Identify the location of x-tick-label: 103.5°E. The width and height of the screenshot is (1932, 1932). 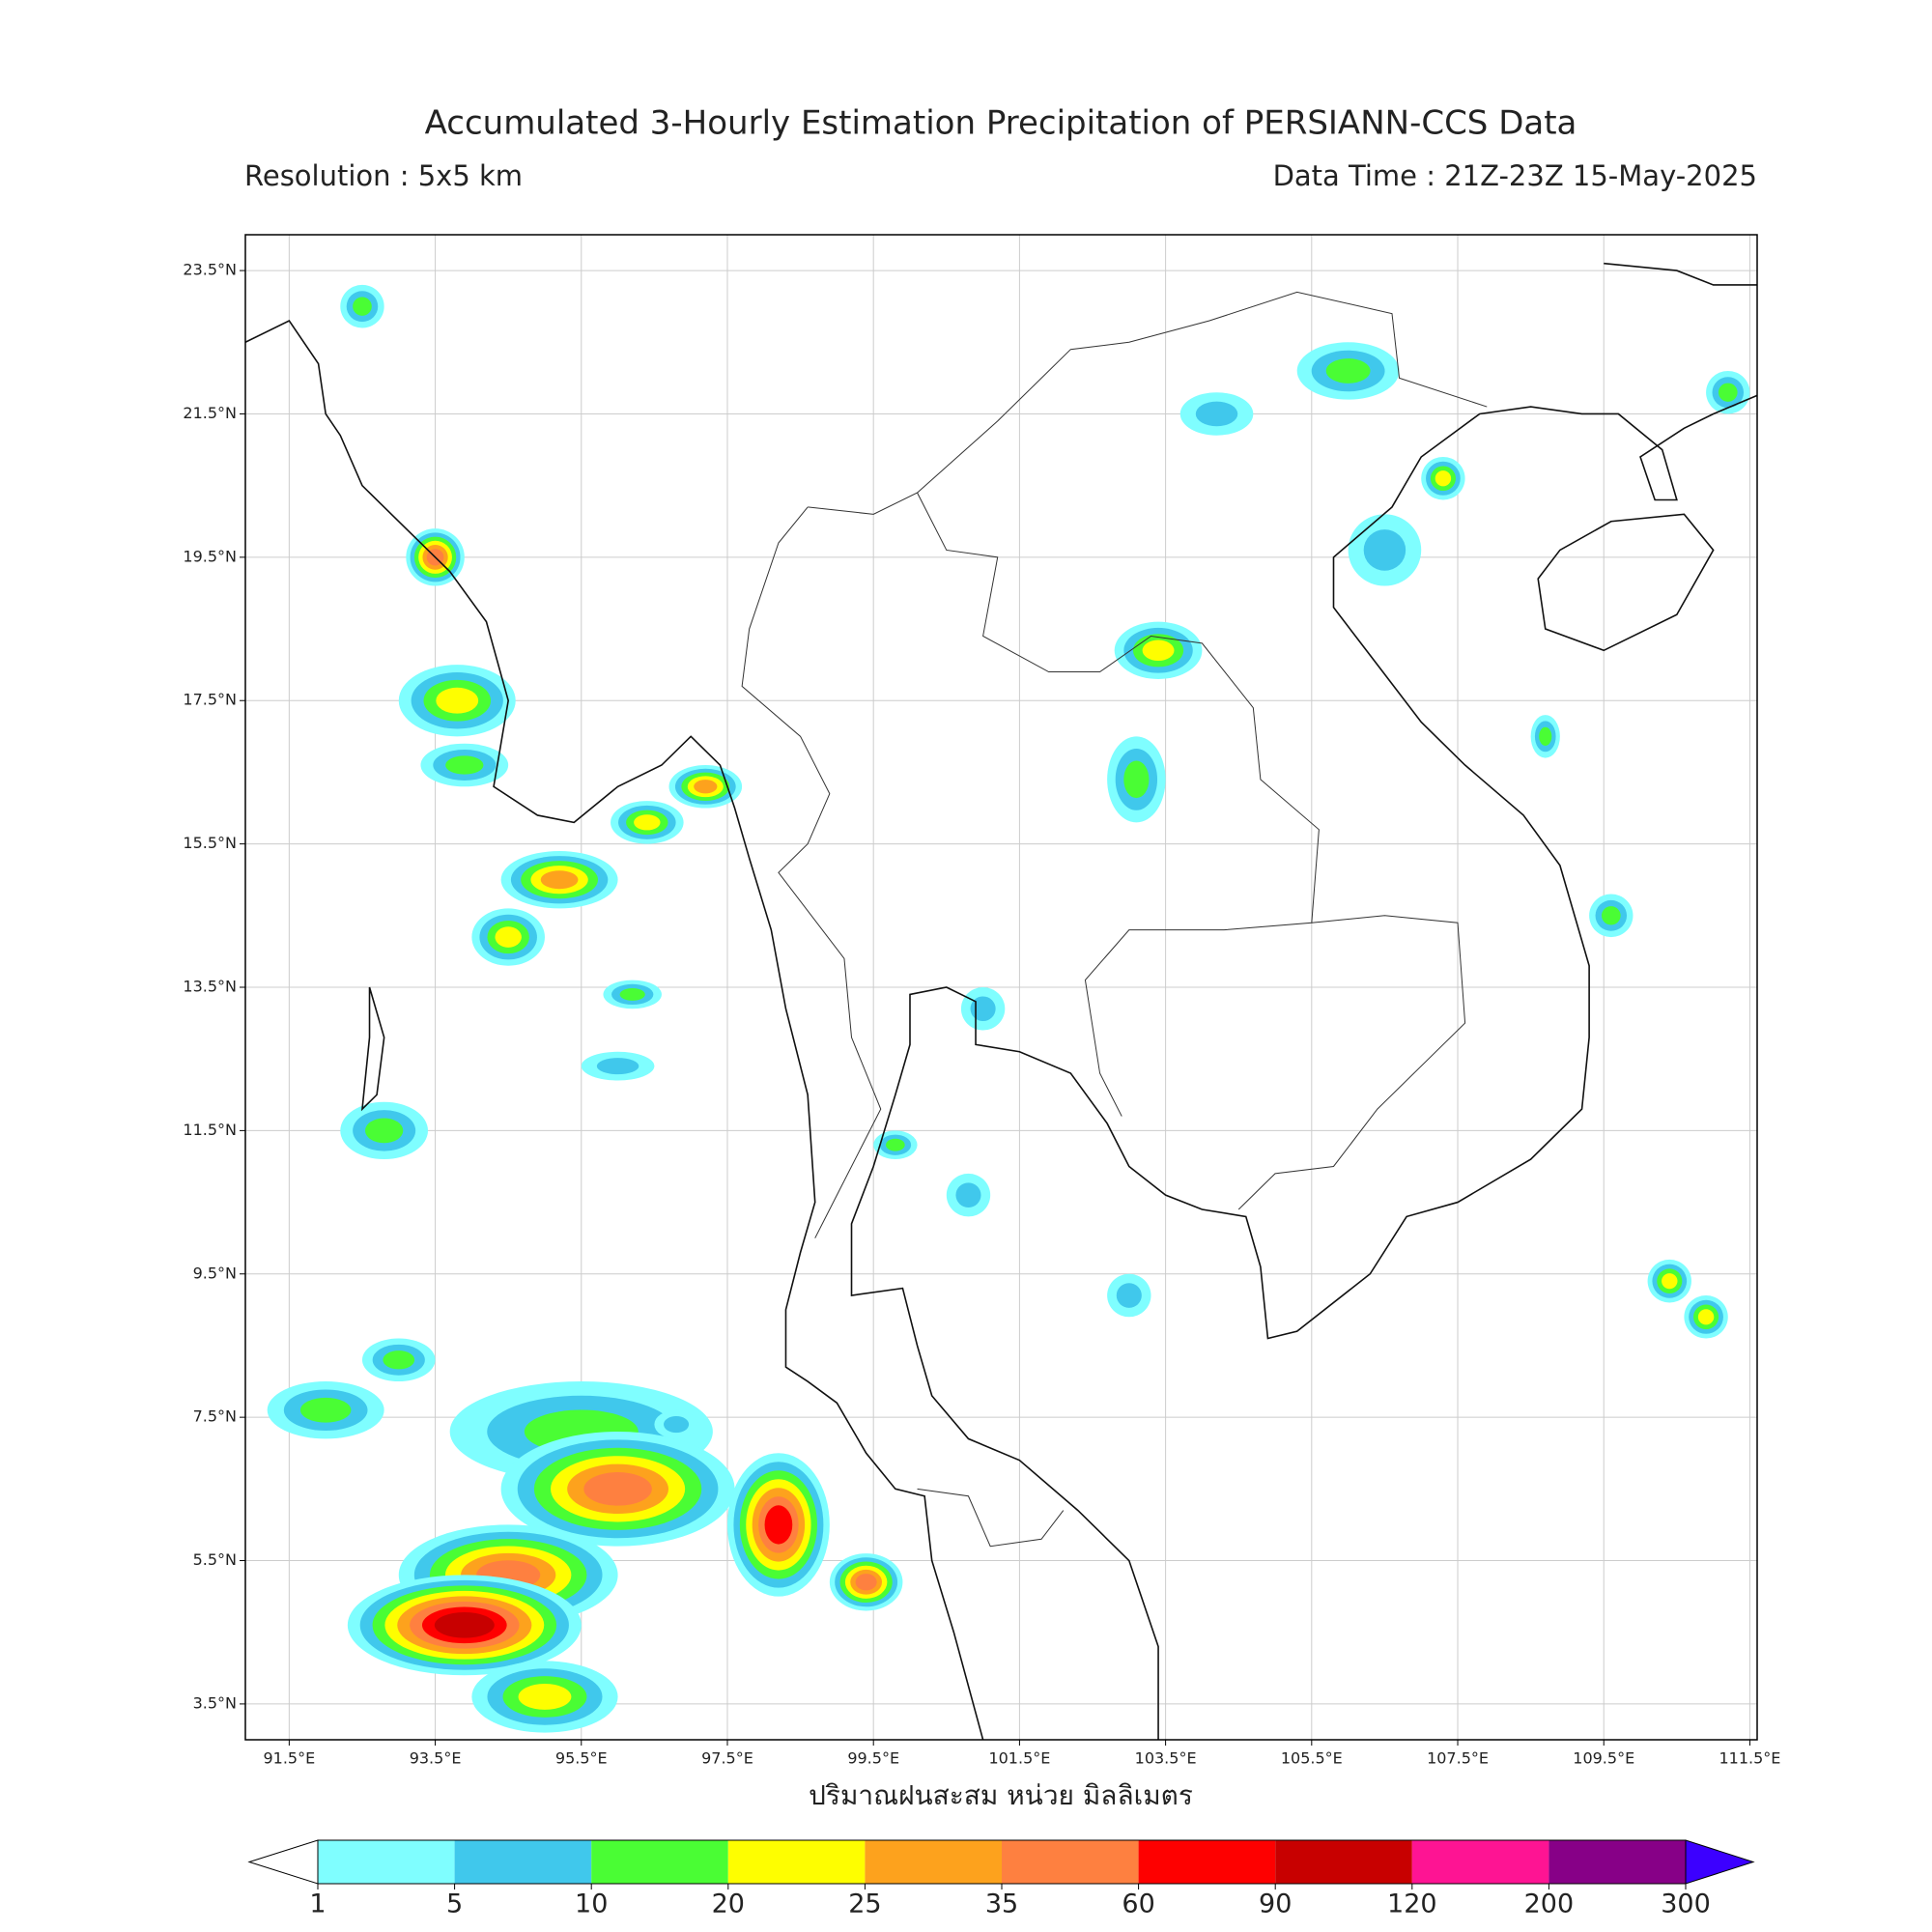
(1166, 1758).